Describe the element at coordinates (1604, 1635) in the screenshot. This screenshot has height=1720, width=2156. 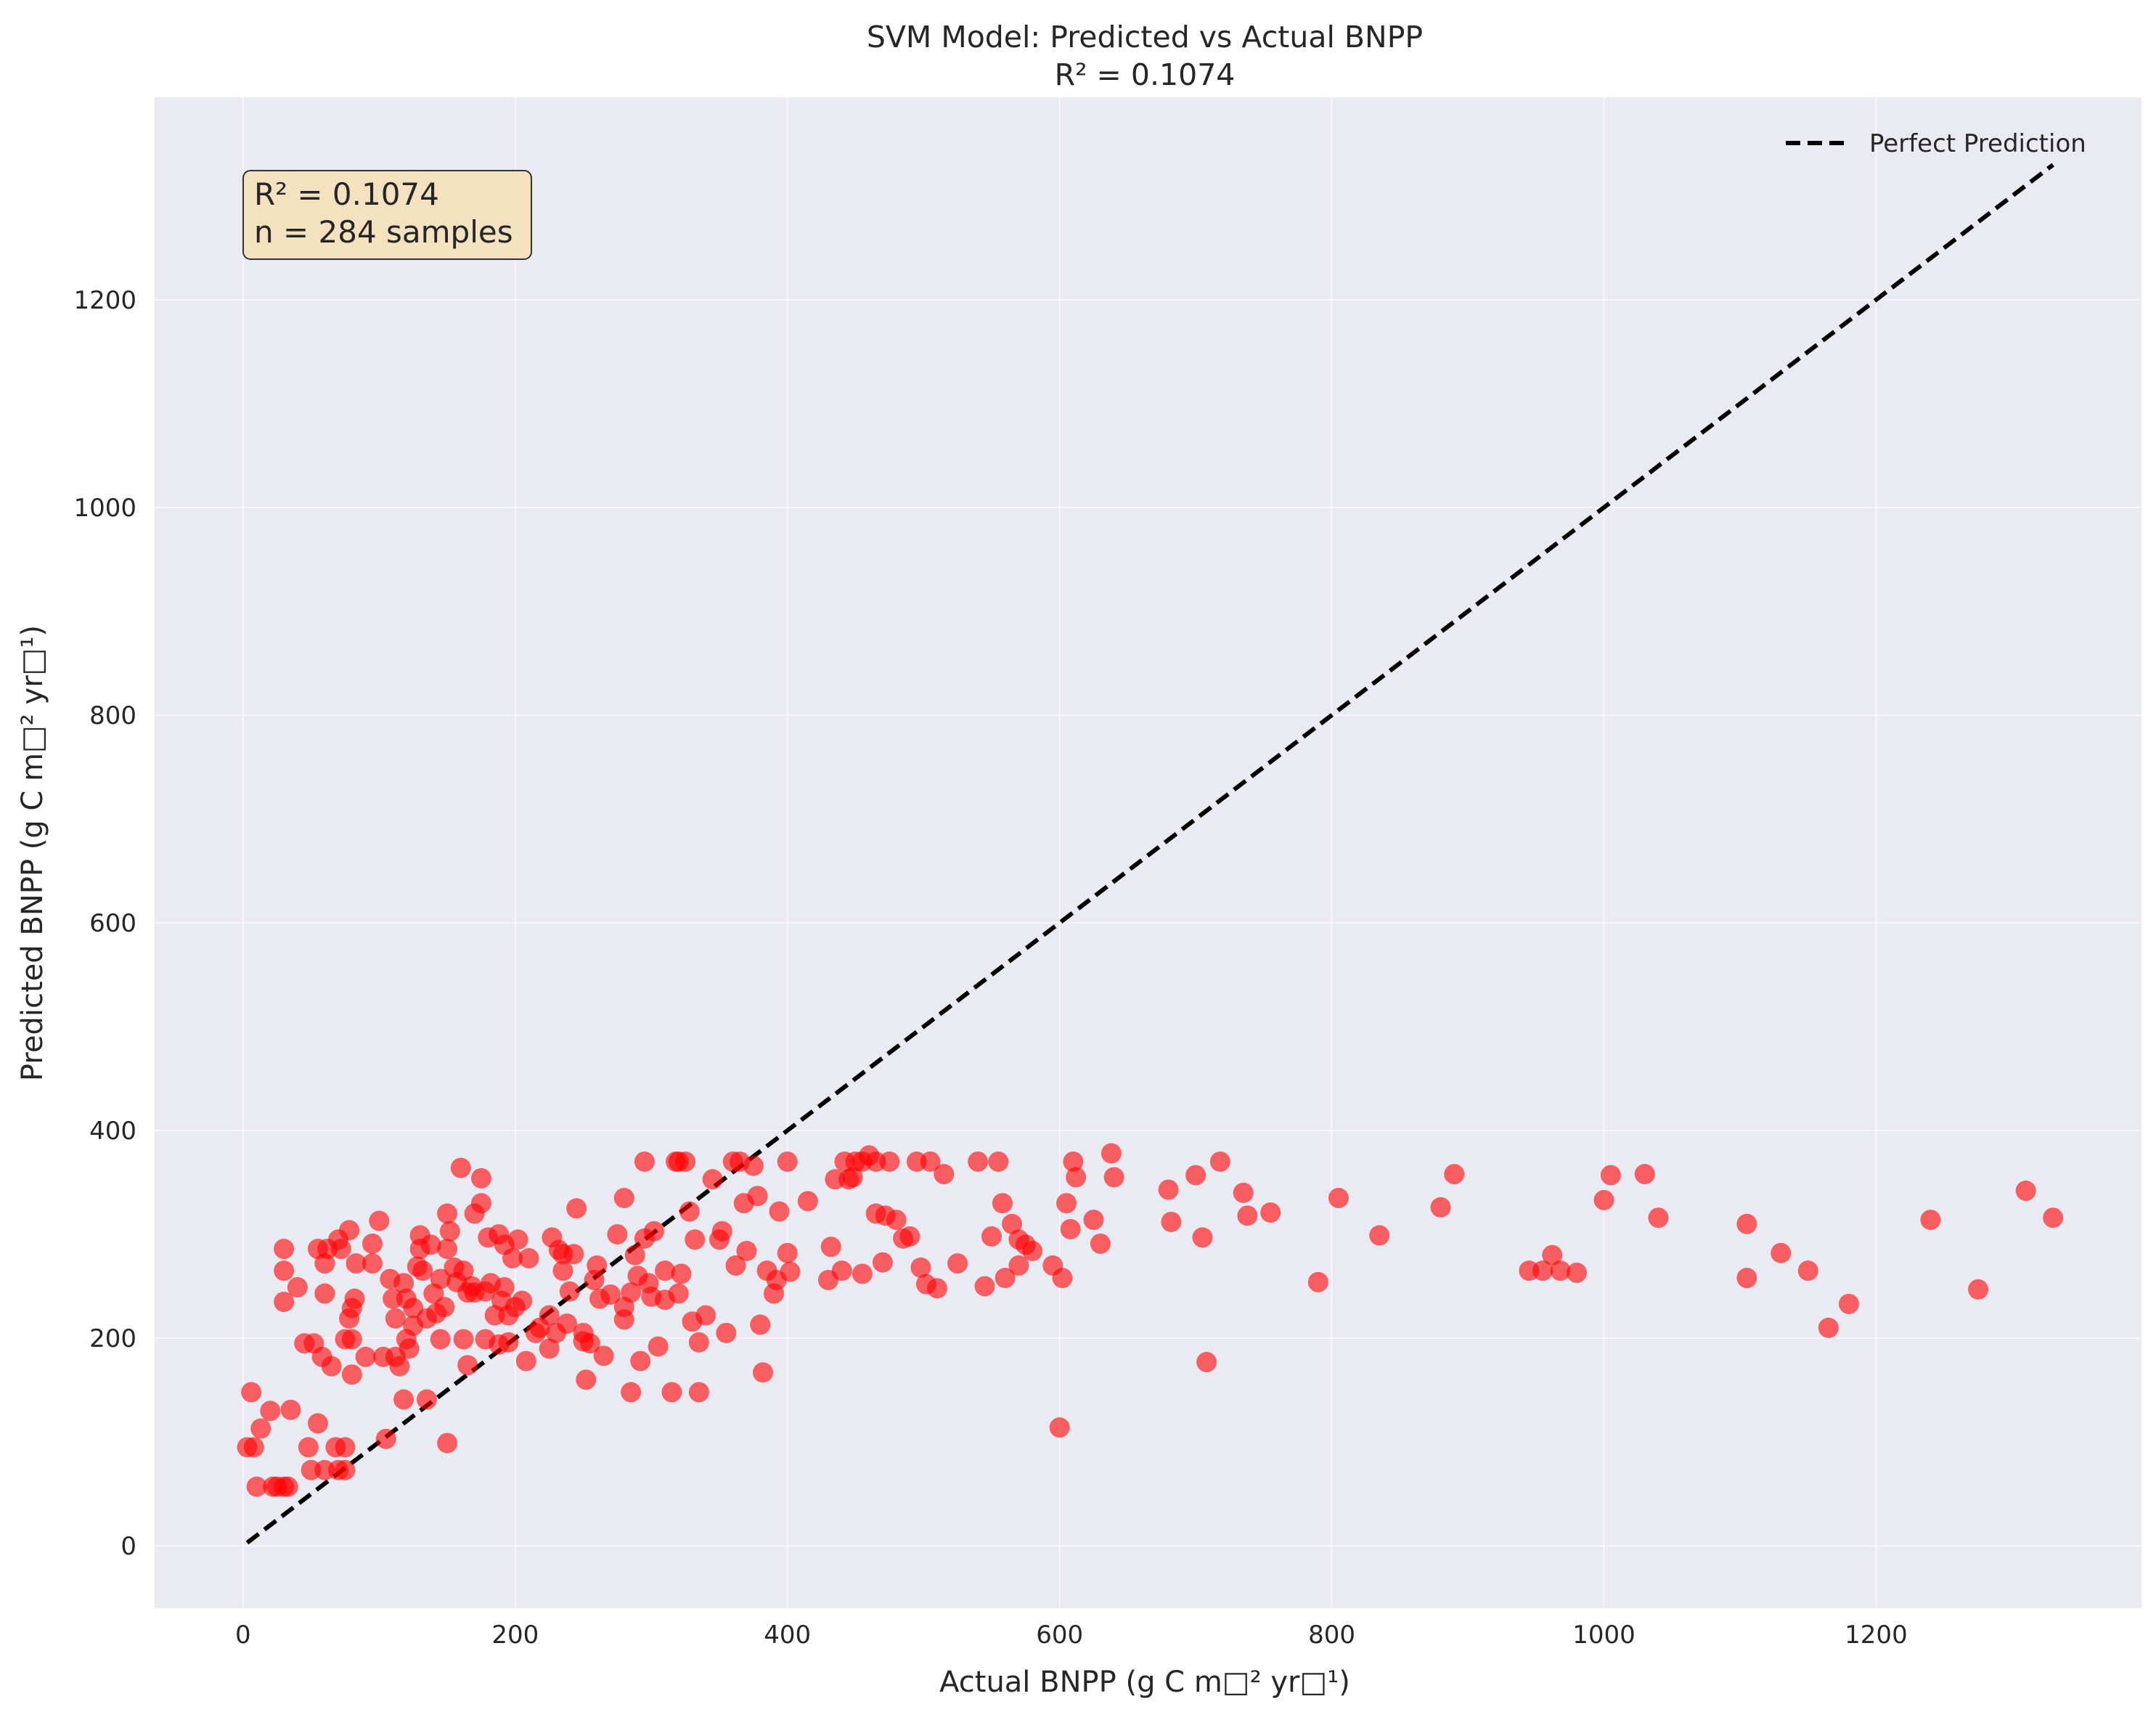
I see `x-tick-label: 1000` at that location.